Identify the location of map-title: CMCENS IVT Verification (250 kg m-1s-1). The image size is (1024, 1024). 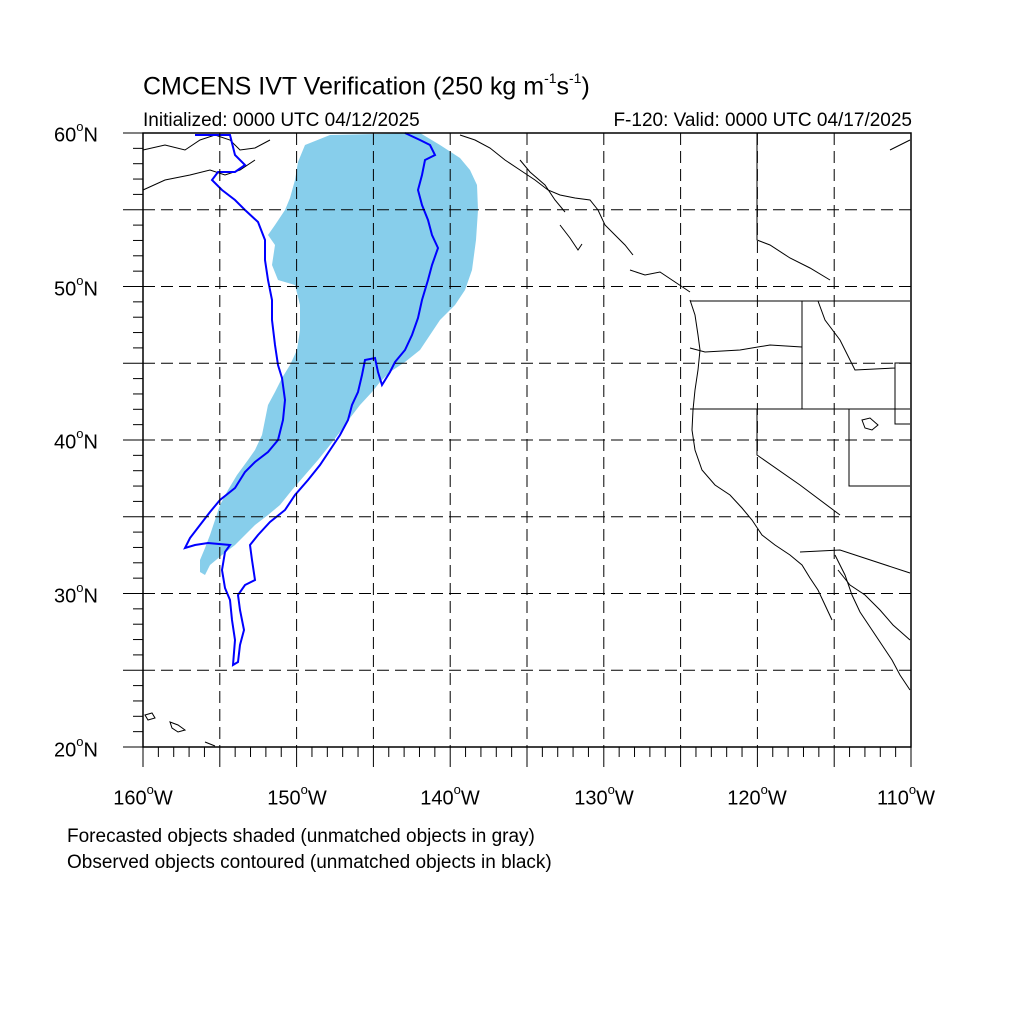
(366, 85).